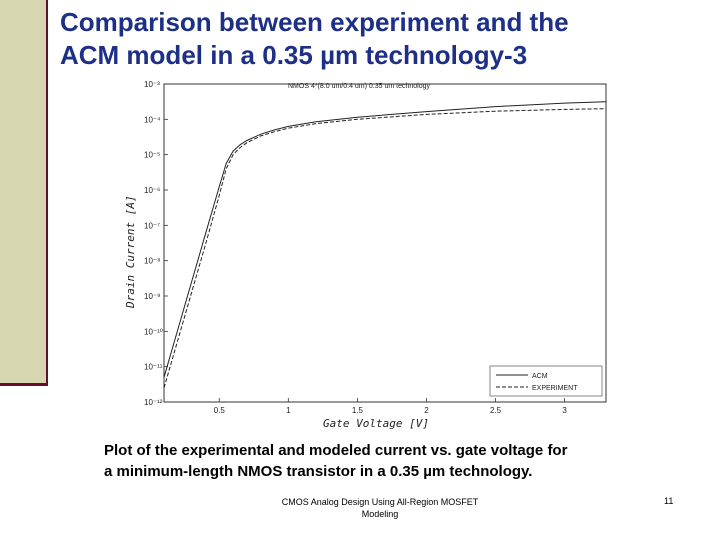  I want to click on x-tick-label: 0.5, so click(220, 410).